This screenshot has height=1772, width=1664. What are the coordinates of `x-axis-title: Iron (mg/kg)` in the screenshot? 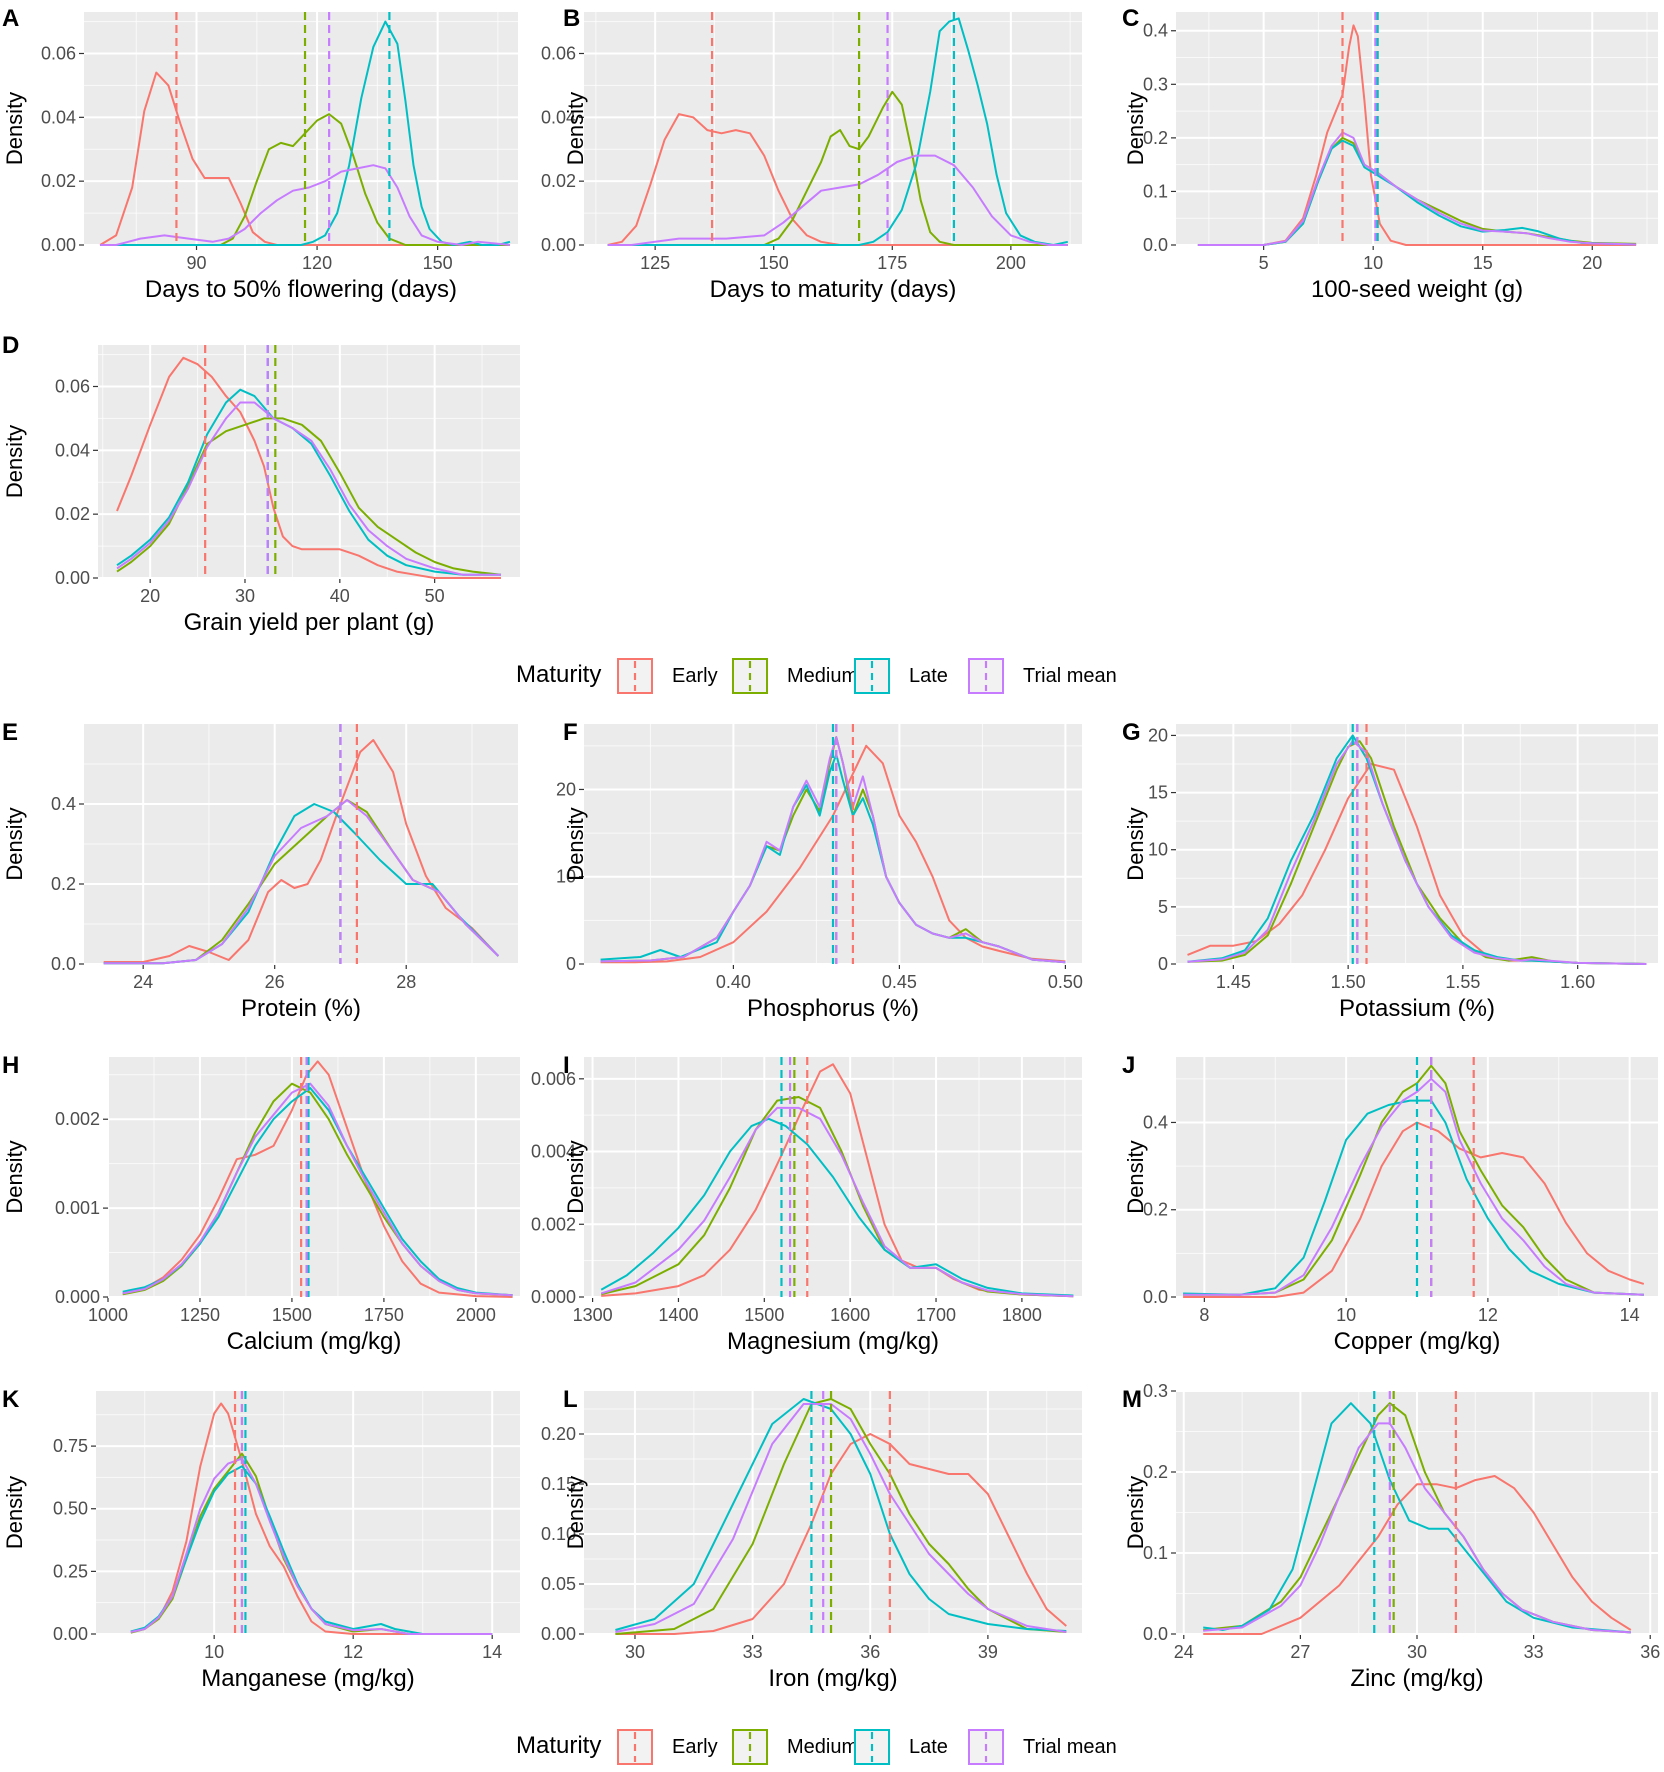 It's located at (832, 1678).